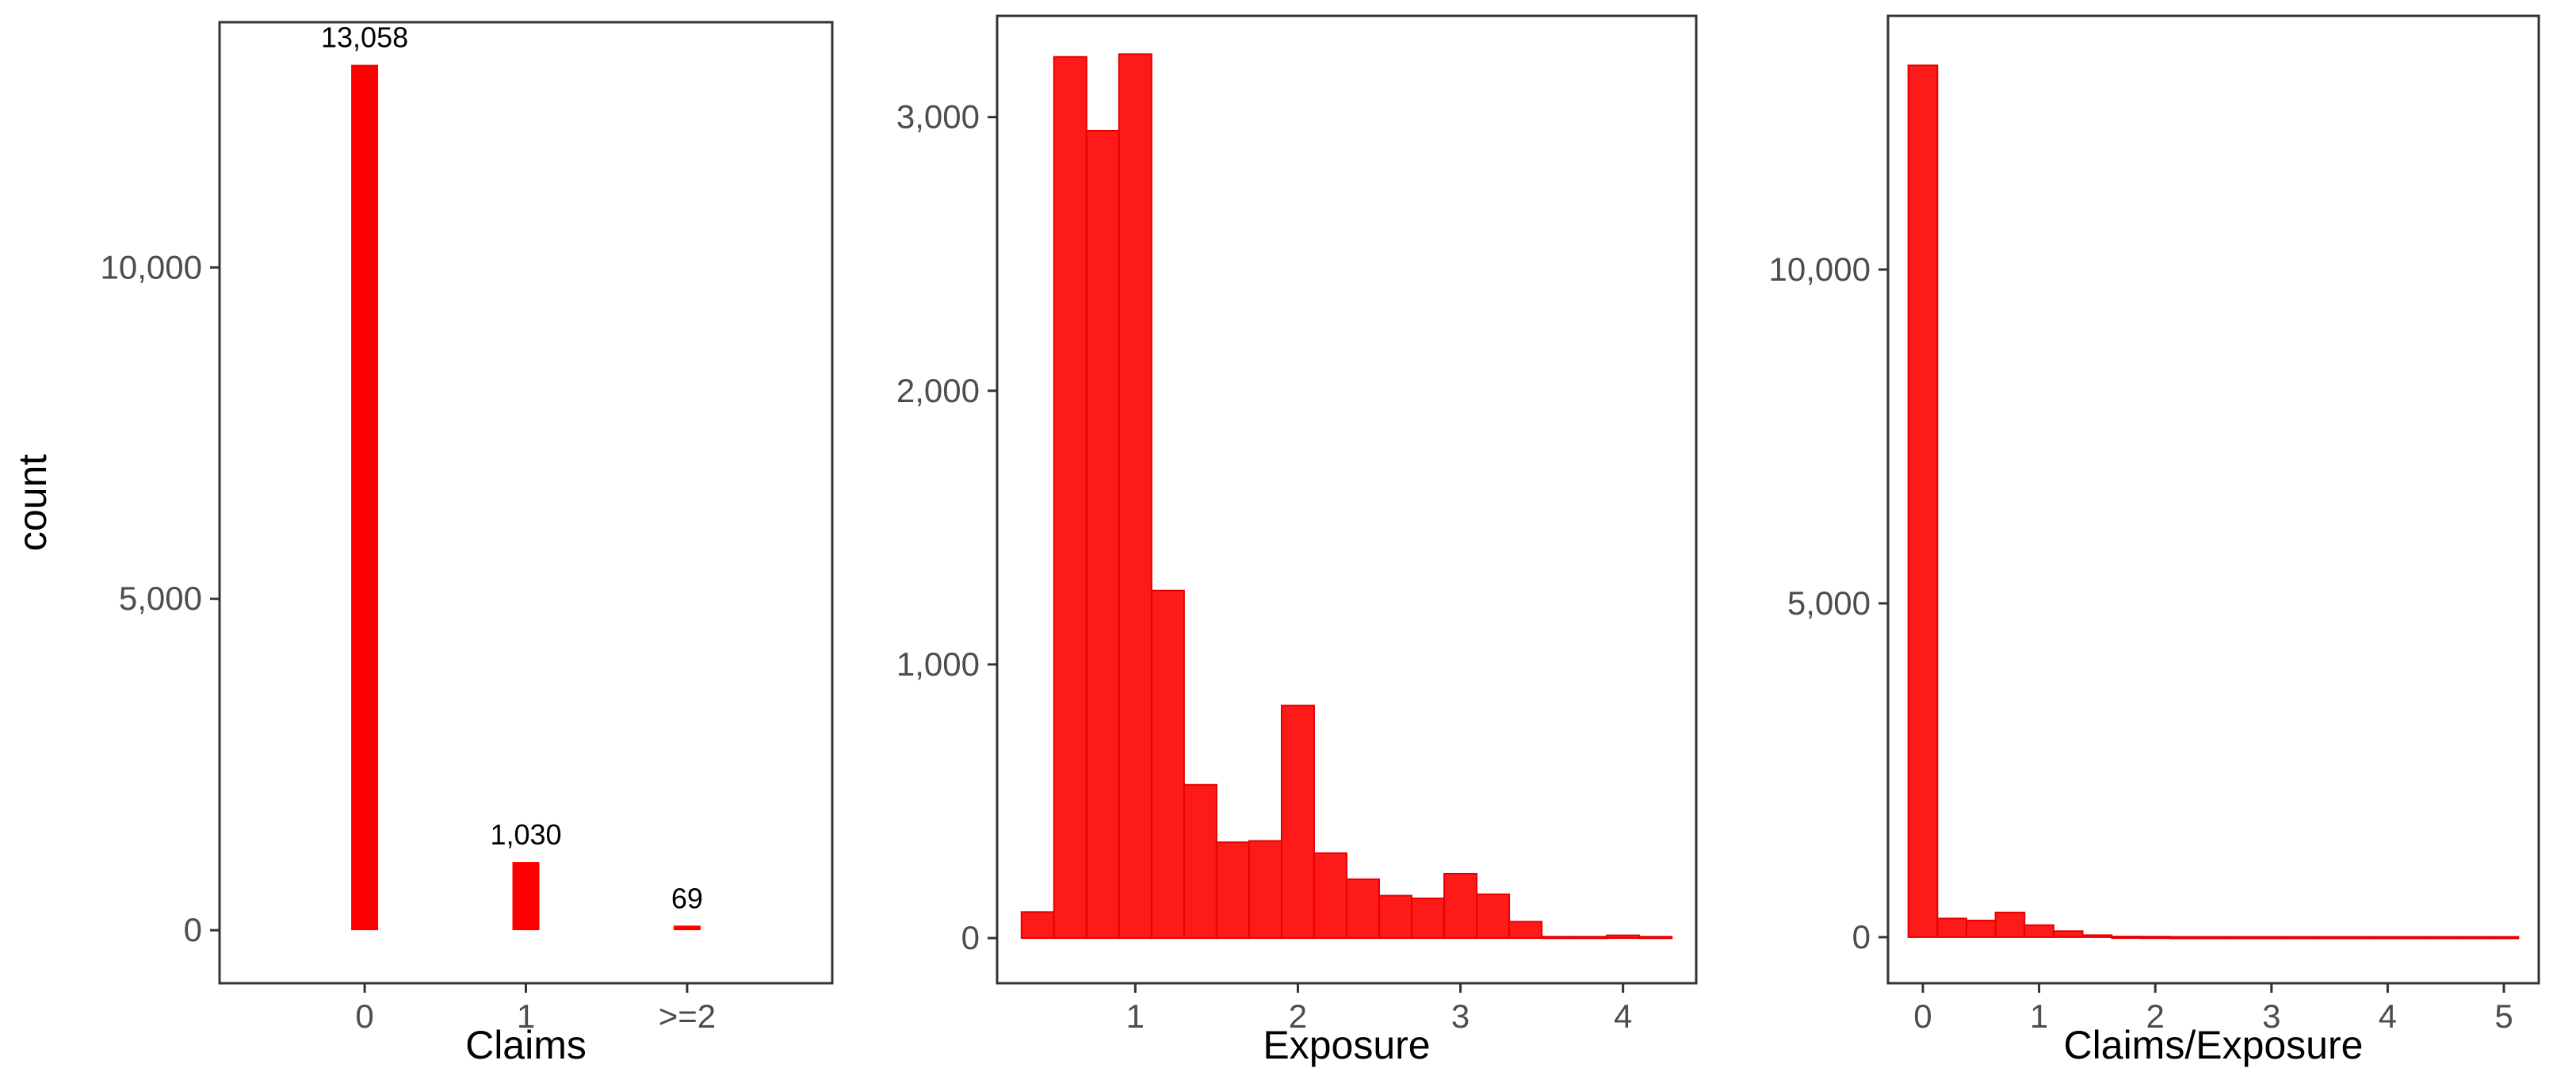 The width and height of the screenshot is (2576, 1076). Describe the element at coordinates (2155, 1016) in the screenshot. I see `claims-per-exposure-x-tick-label: 2` at that location.